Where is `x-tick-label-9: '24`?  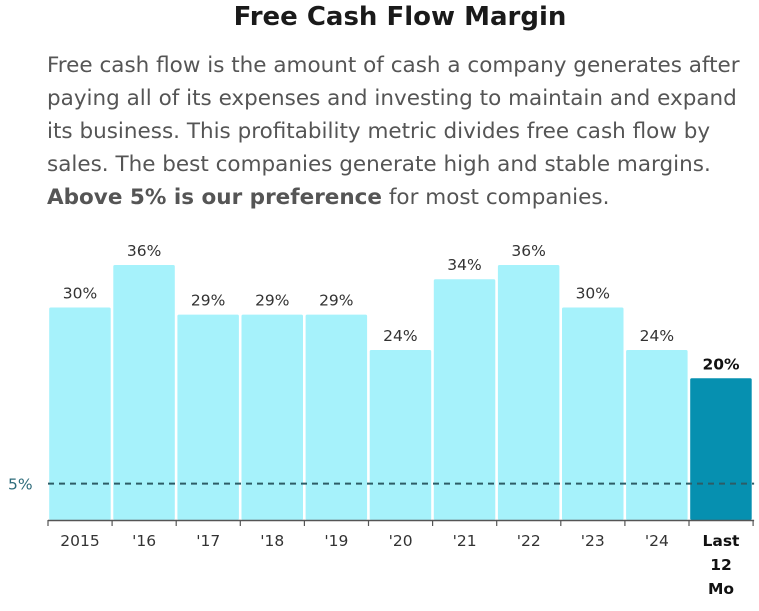 x-tick-label-9: '24 is located at coordinates (657, 541).